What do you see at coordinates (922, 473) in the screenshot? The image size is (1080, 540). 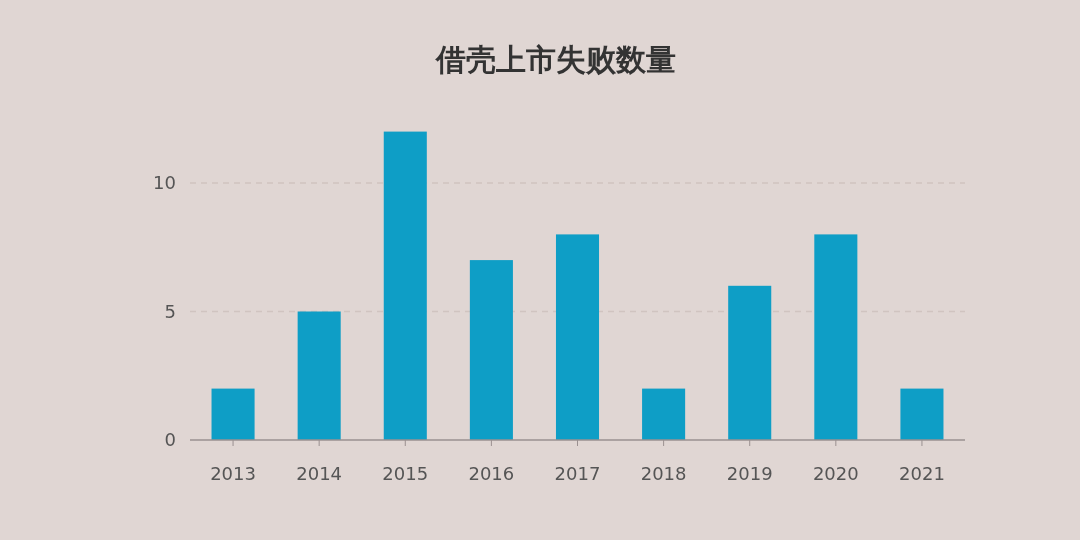 I see `x-tick-label: 2021` at bounding box center [922, 473].